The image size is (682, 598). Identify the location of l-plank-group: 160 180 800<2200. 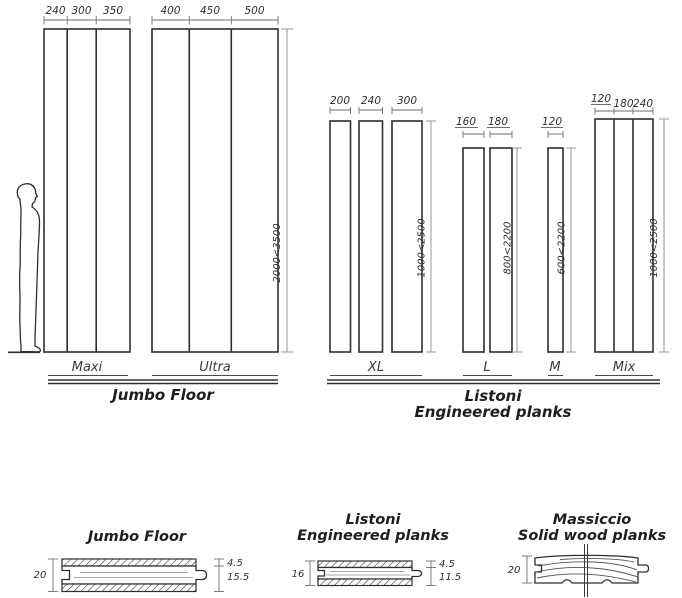
(488, 234).